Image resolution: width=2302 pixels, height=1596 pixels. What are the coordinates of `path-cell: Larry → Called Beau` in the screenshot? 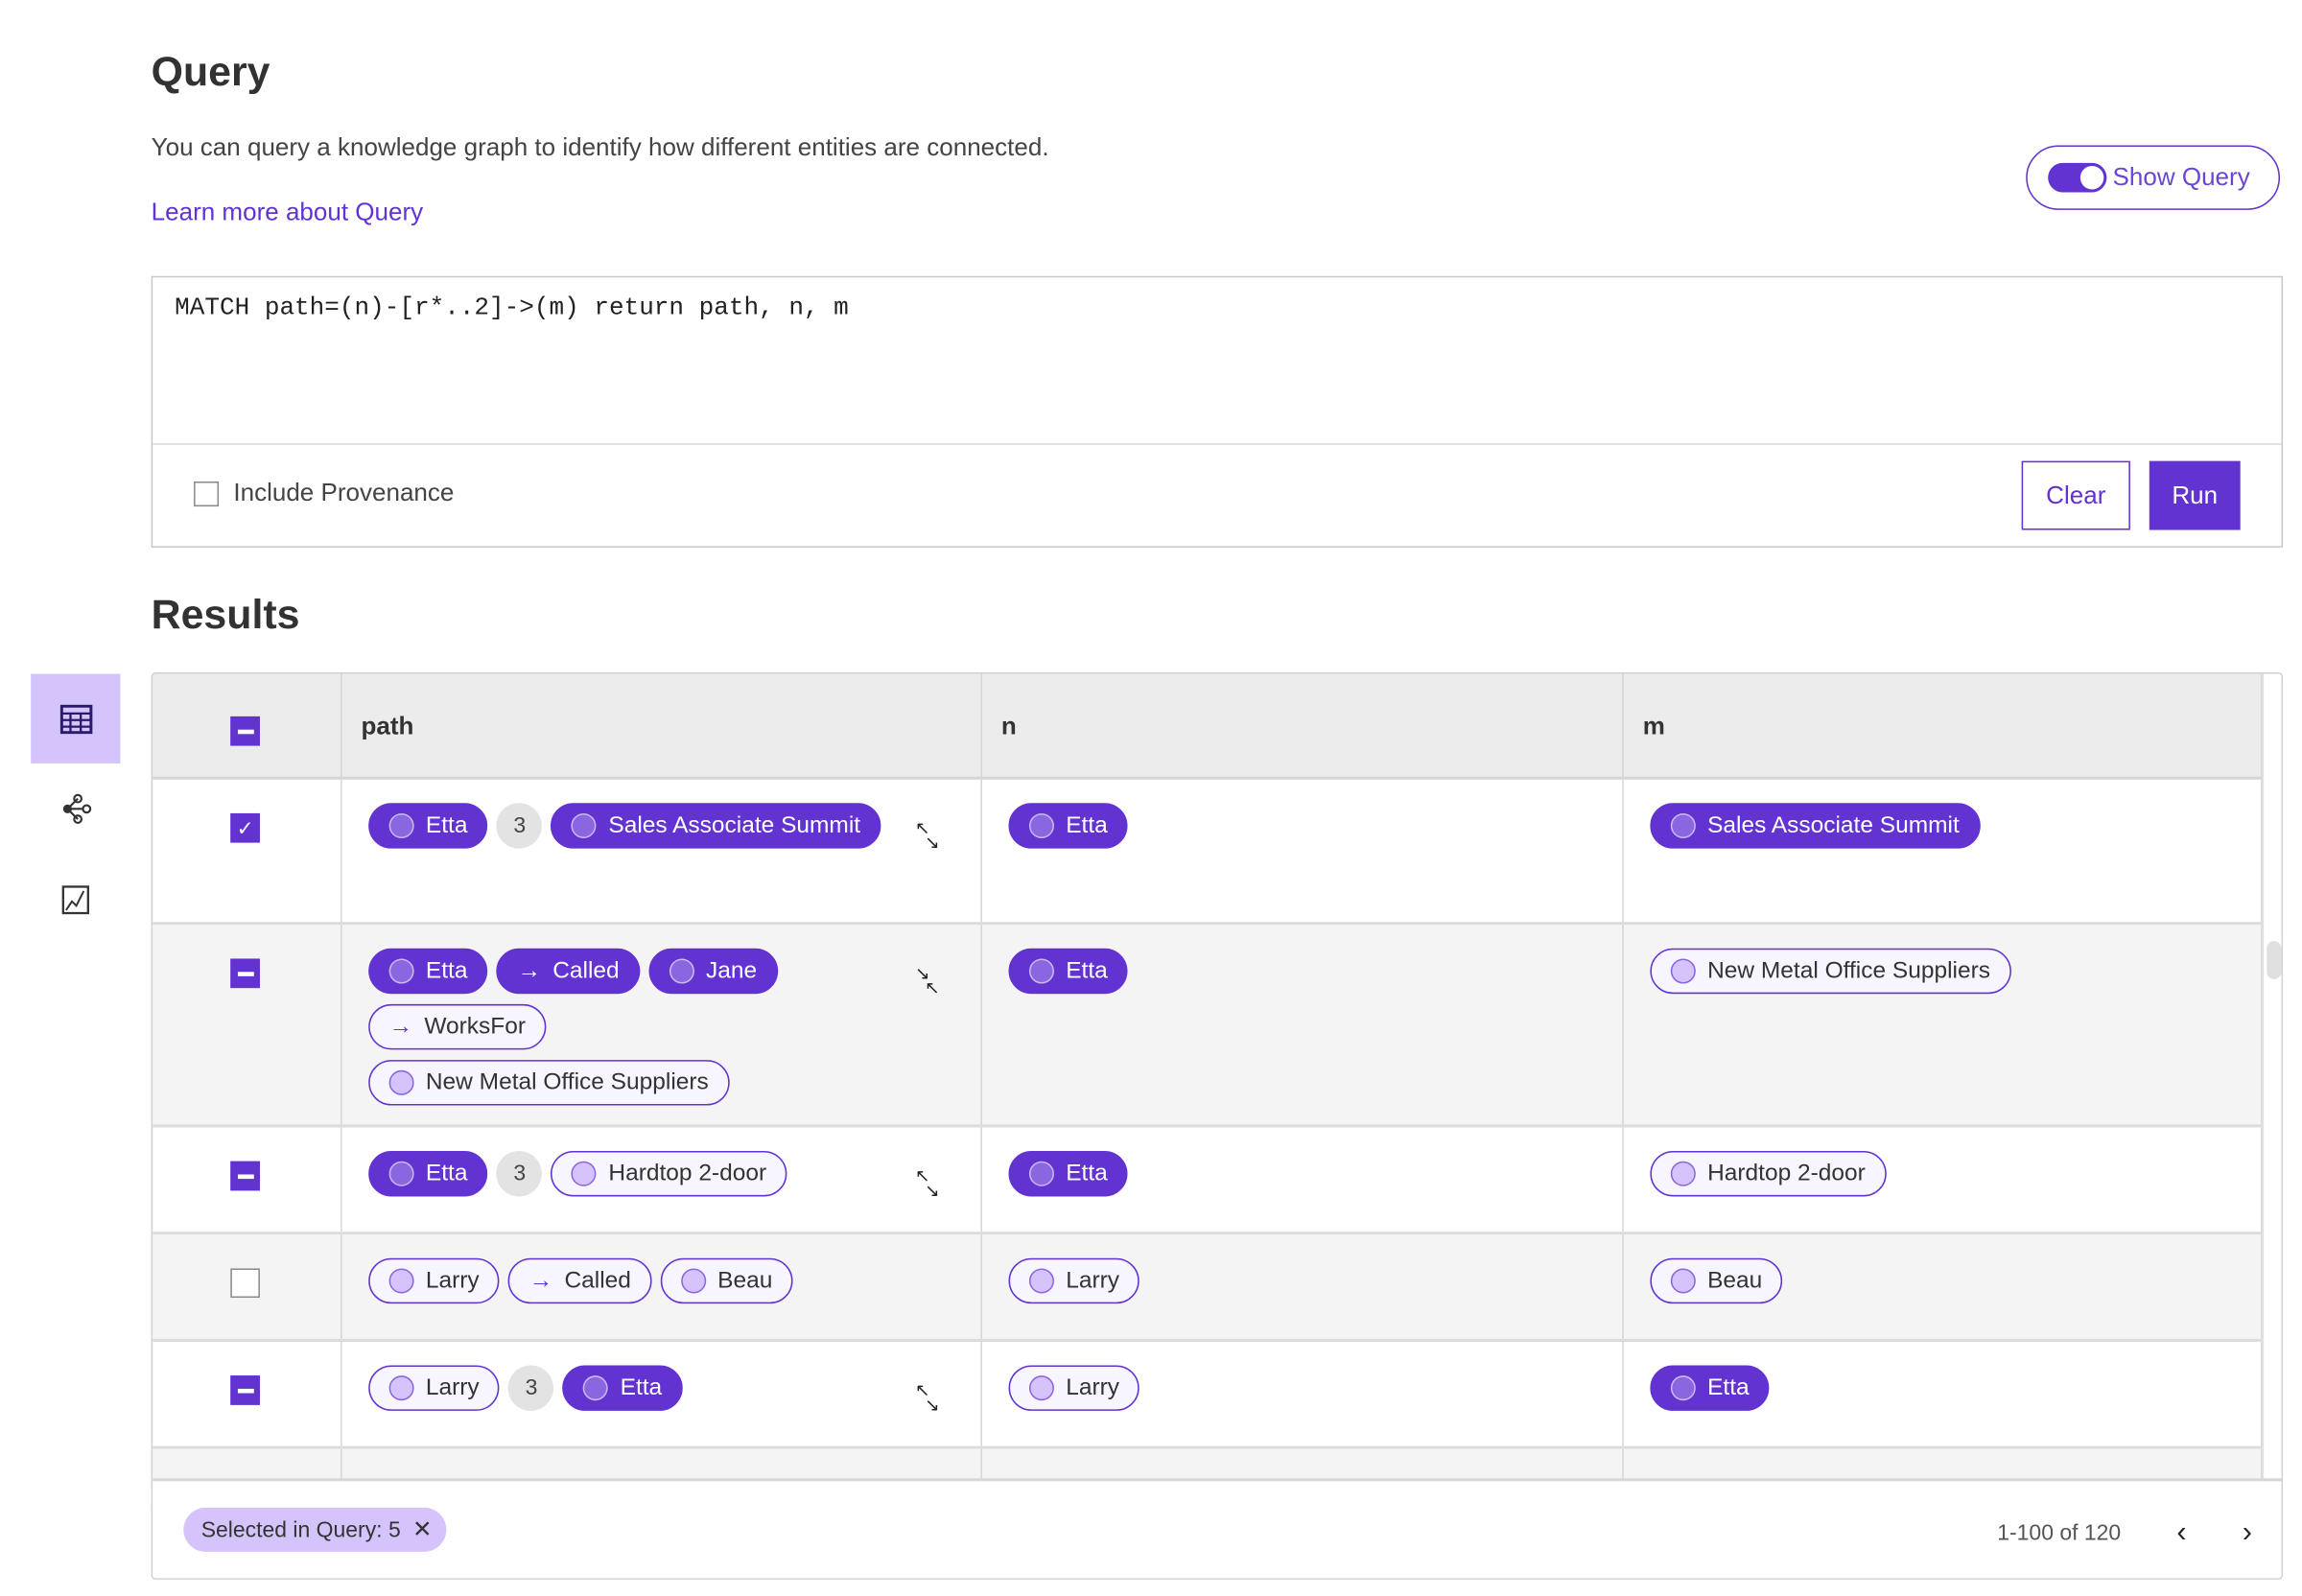 It's located at (662, 1286).